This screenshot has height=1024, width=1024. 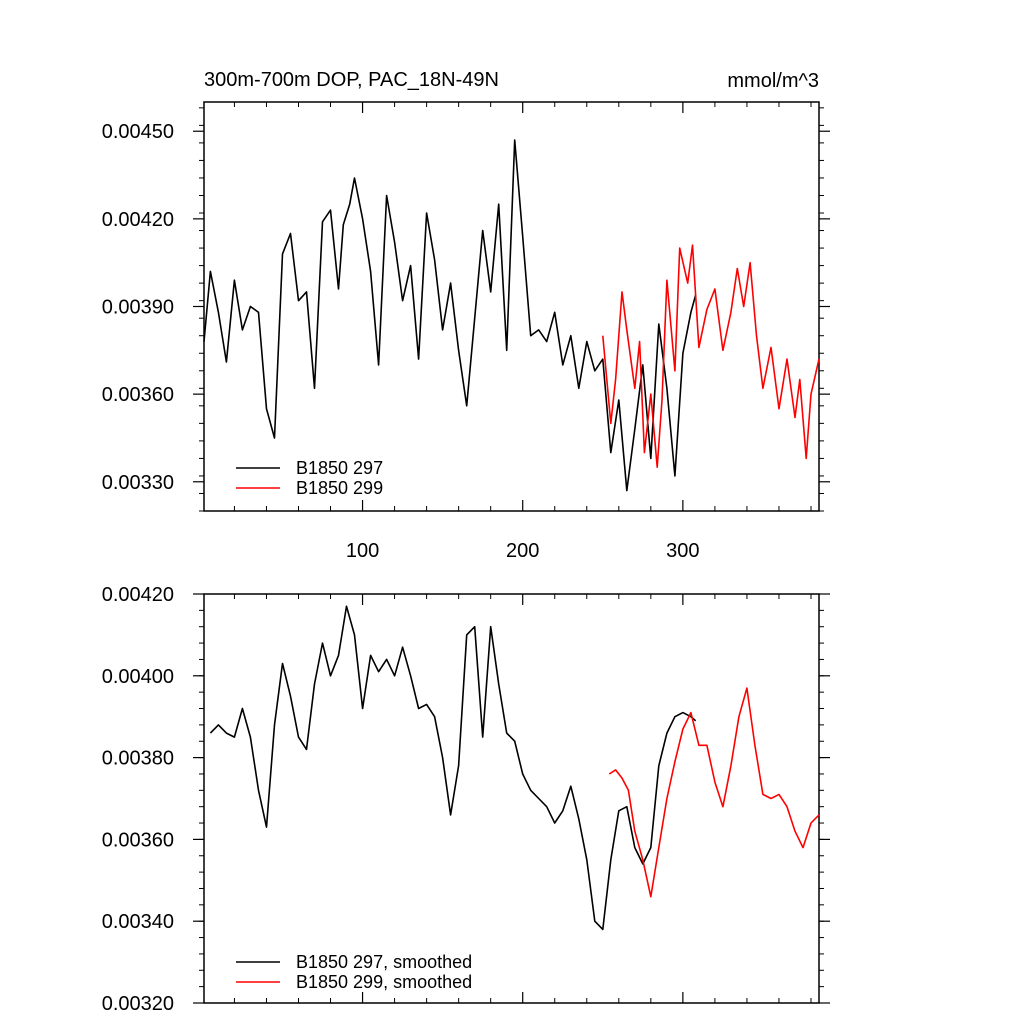 I want to click on x-tick-label: 100, so click(x=362, y=551).